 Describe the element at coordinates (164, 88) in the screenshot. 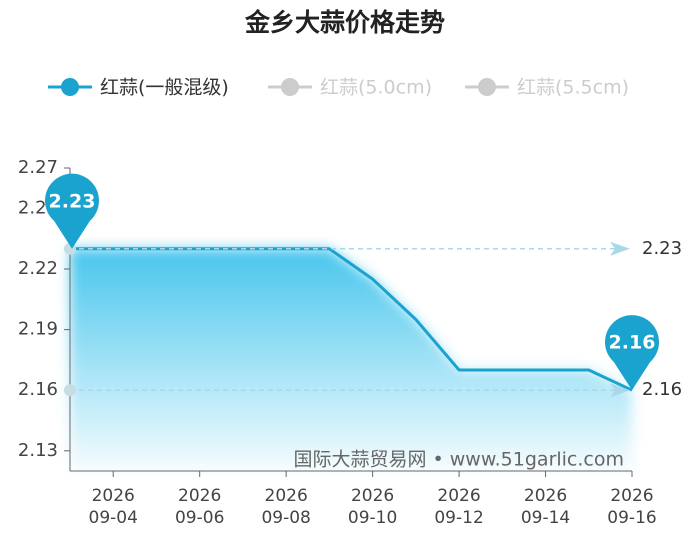

I see `legend-label: 红蒜(一般混级)` at that location.